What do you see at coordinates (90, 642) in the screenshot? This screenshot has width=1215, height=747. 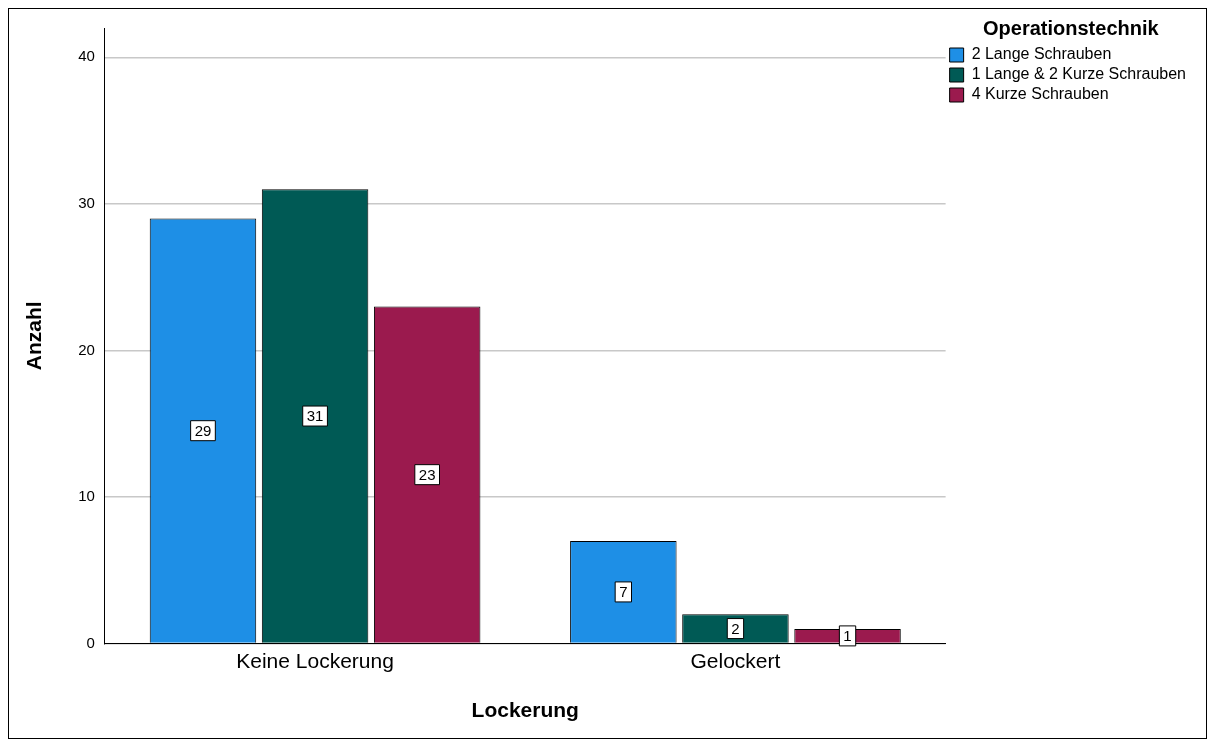 I see `y-tick-label: 0` at bounding box center [90, 642].